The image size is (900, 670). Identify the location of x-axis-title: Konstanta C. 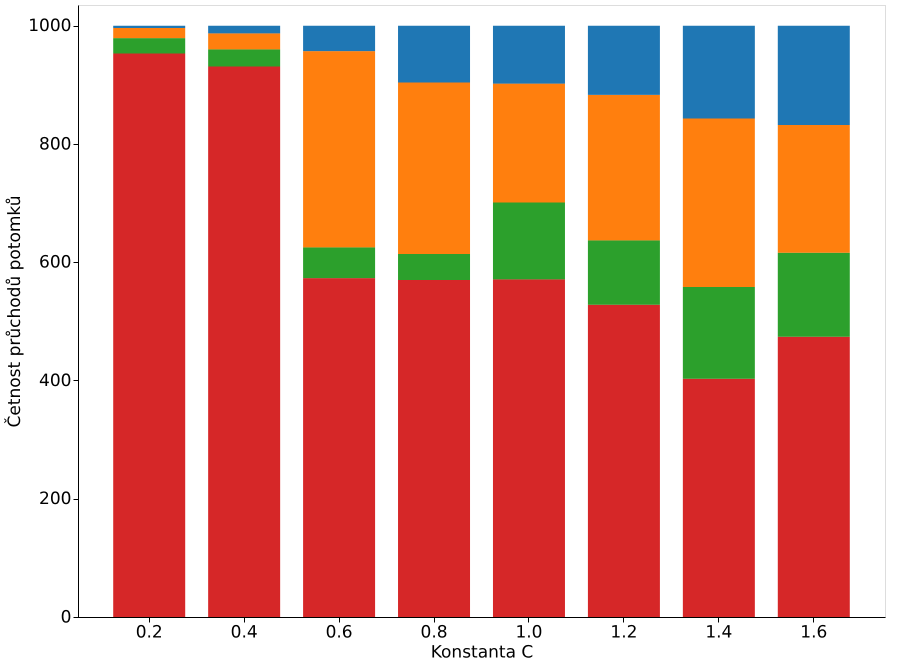
(482, 652).